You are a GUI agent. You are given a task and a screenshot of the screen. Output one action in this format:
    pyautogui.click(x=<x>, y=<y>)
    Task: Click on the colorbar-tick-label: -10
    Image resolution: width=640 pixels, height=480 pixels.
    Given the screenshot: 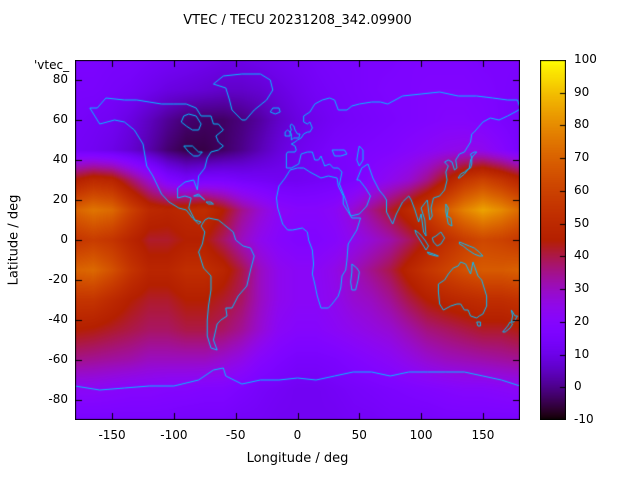 What is the action you would take?
    pyautogui.click(x=584, y=419)
    